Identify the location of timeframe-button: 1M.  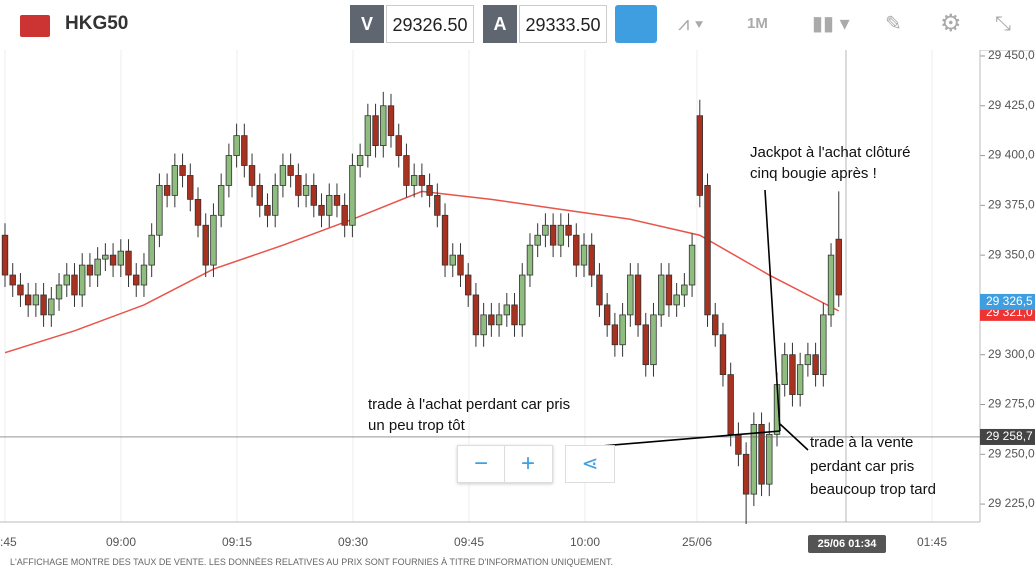
(757, 23).